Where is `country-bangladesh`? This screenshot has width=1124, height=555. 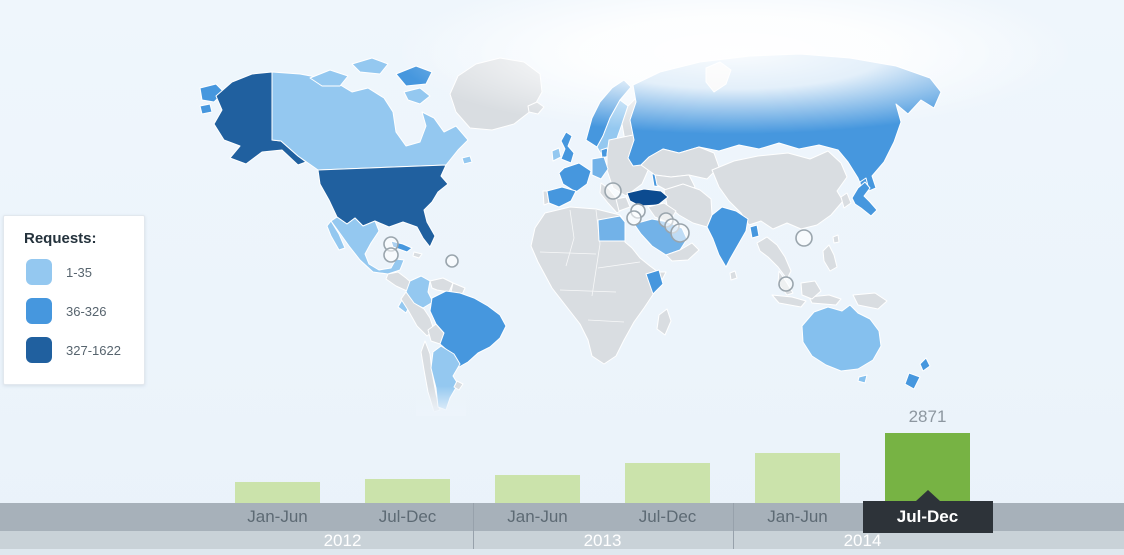 country-bangladesh is located at coordinates (754, 231).